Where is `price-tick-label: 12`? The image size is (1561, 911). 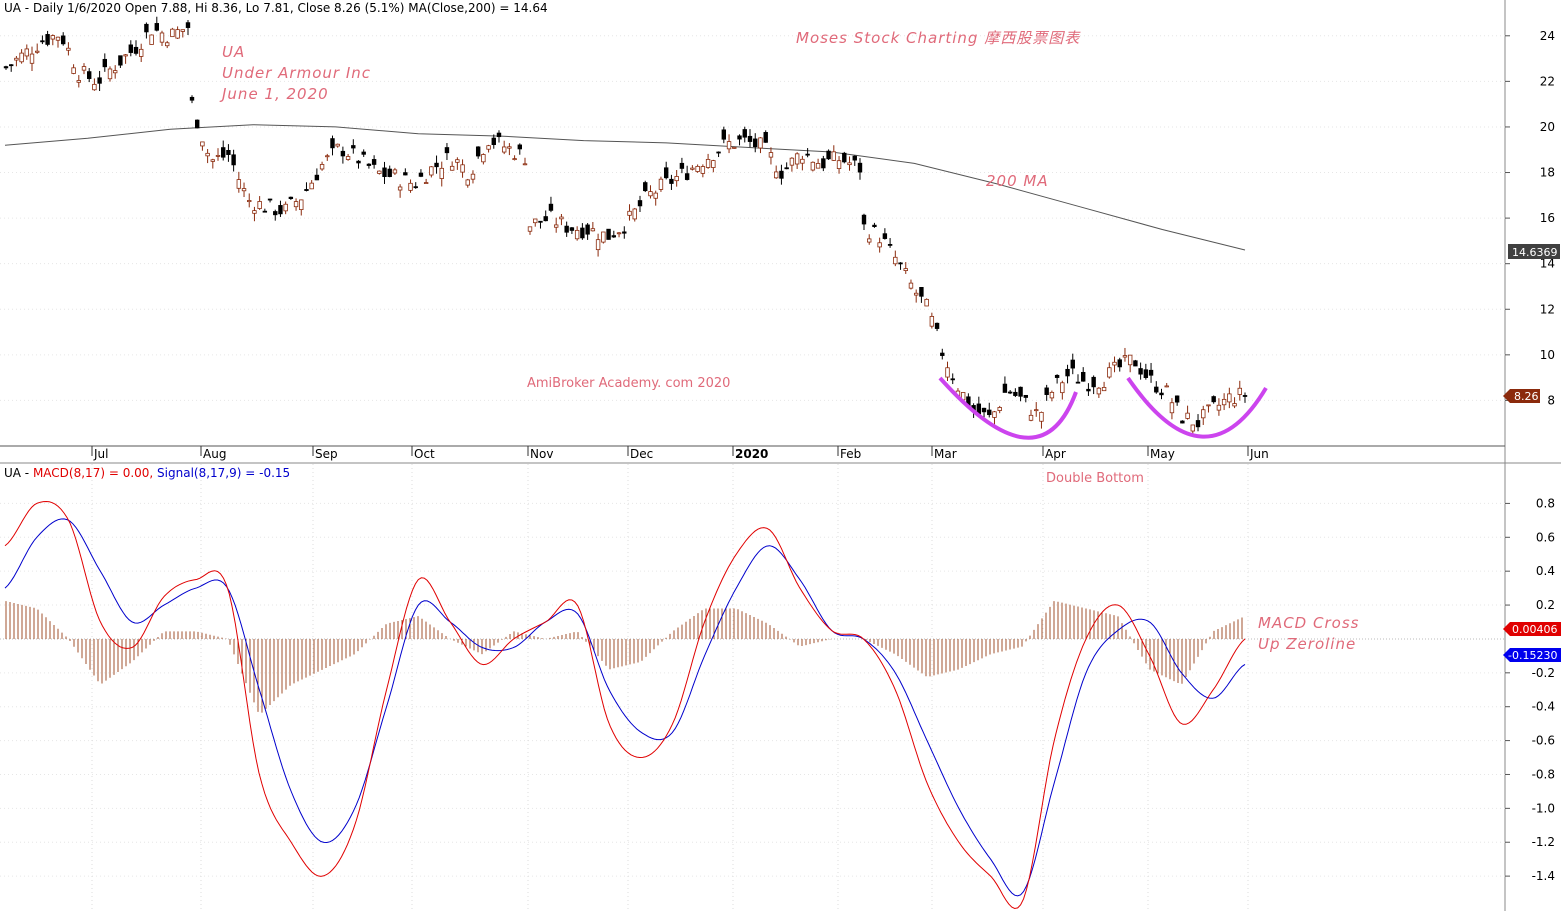
price-tick-label: 12 is located at coordinates (1547, 309).